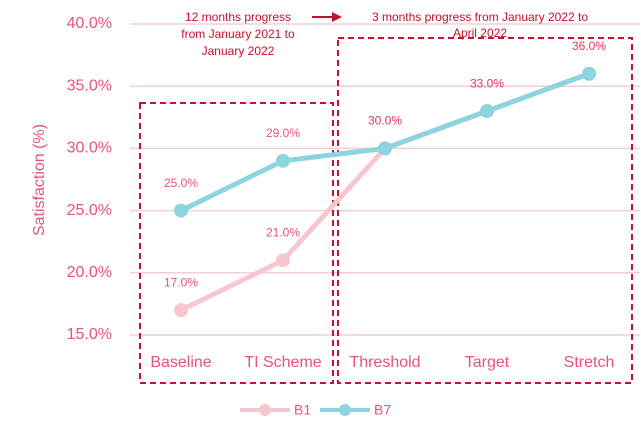  Describe the element at coordinates (238, 51) in the screenshot. I see `annotation: January 2022` at that location.